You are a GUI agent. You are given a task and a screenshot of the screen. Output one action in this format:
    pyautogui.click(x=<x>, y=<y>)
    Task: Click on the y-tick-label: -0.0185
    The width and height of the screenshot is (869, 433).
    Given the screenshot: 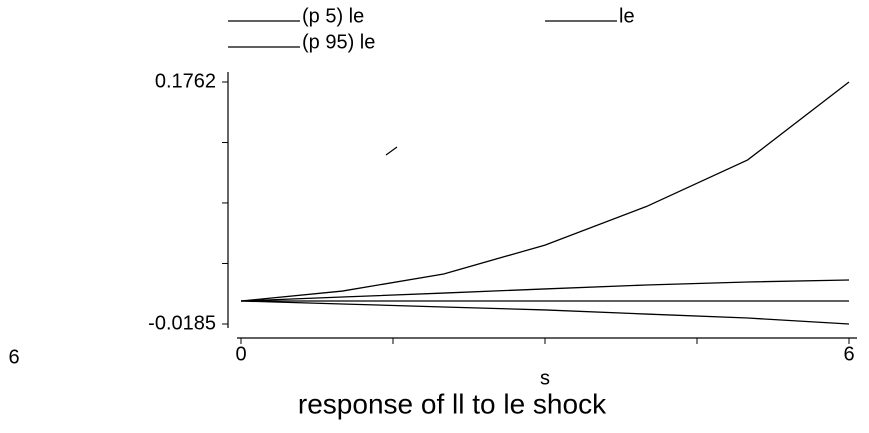 What is the action you would take?
    pyautogui.click(x=182, y=323)
    